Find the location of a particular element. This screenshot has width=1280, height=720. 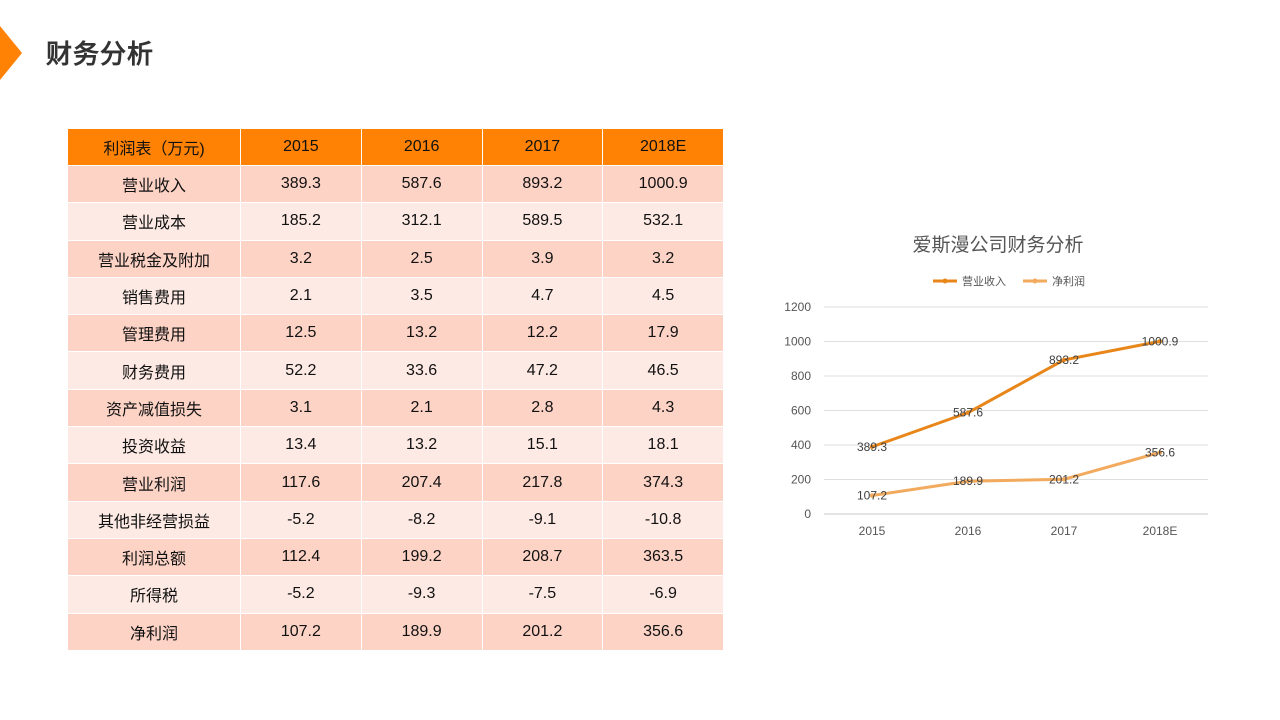

row-label-cell: 销售费用 is located at coordinates (154, 296).